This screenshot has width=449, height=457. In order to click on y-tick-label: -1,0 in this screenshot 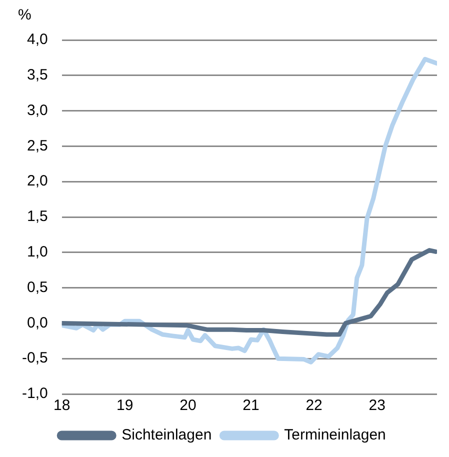, I will do `click(35, 393)`.